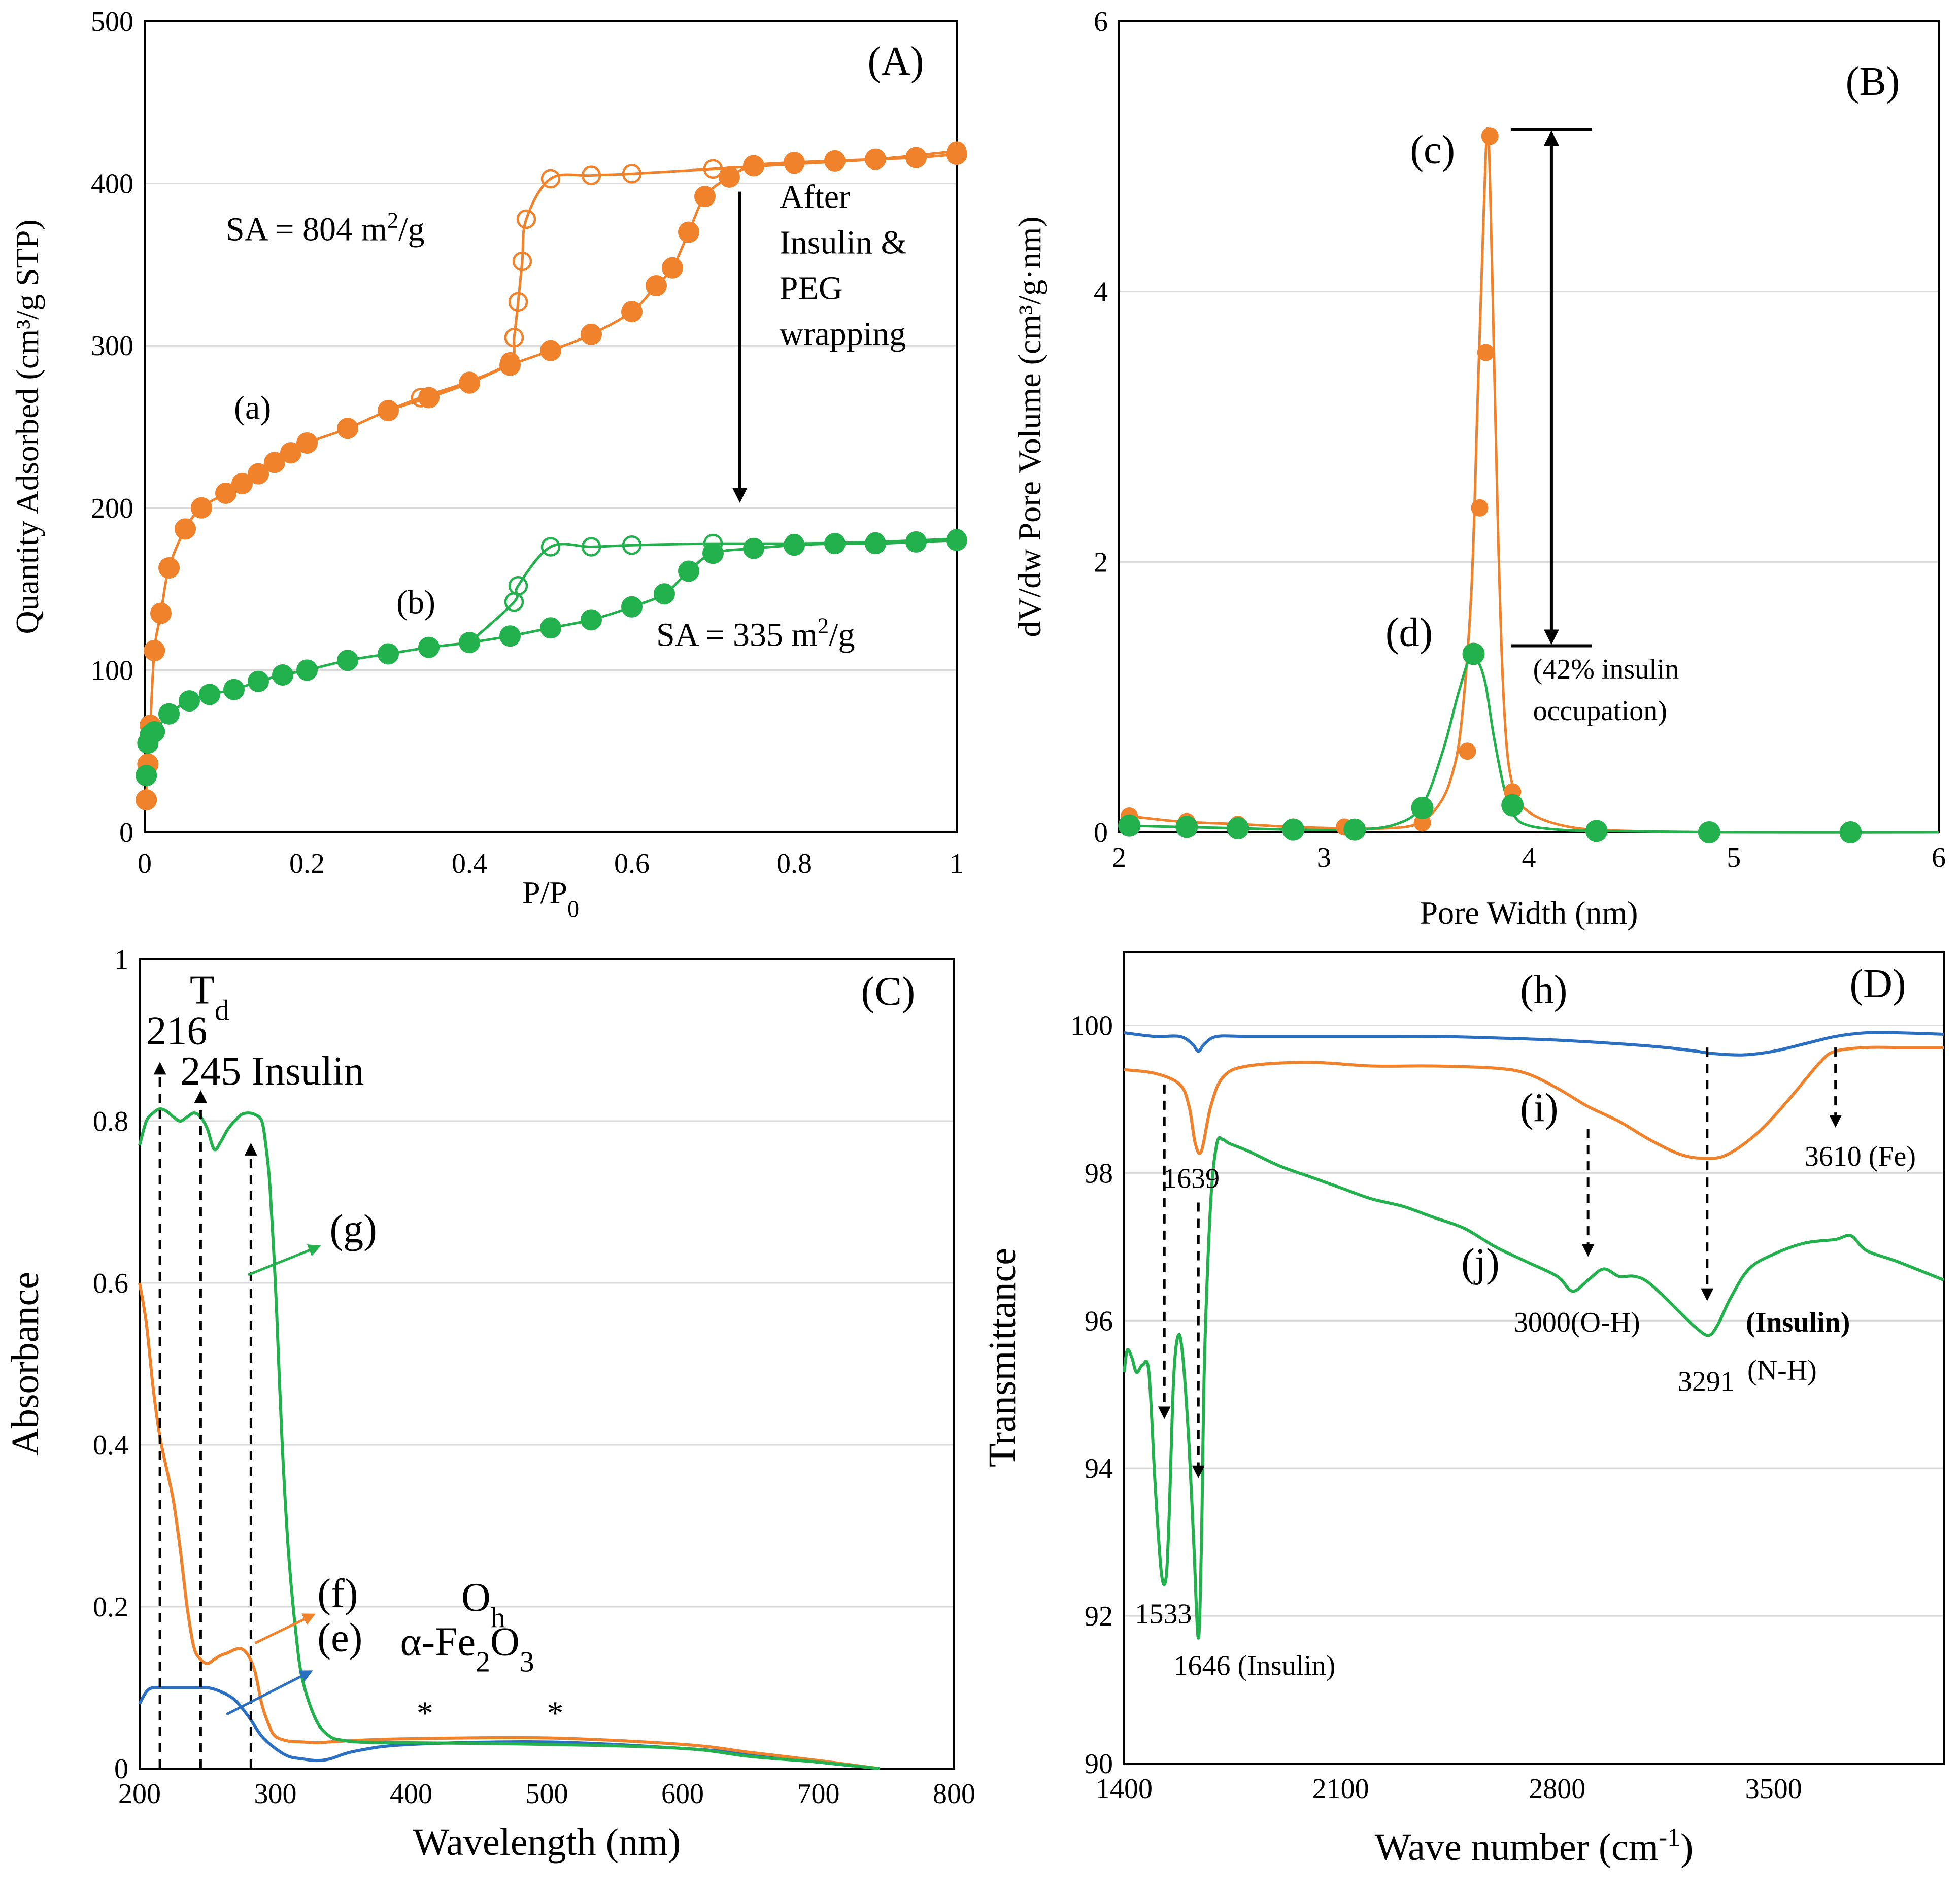 The image size is (1960, 1896). What do you see at coordinates (1782, 1370) in the screenshot?
I see `annotation-D: (N-H)` at bounding box center [1782, 1370].